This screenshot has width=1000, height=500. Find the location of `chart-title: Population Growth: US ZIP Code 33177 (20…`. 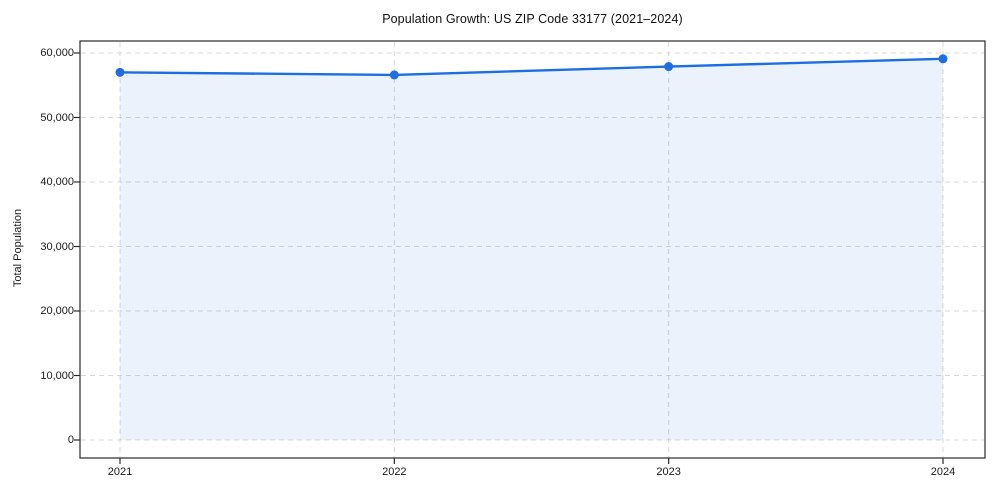

chart-title: Population Growth: US ZIP Code 33177 (20… is located at coordinates (532, 19).